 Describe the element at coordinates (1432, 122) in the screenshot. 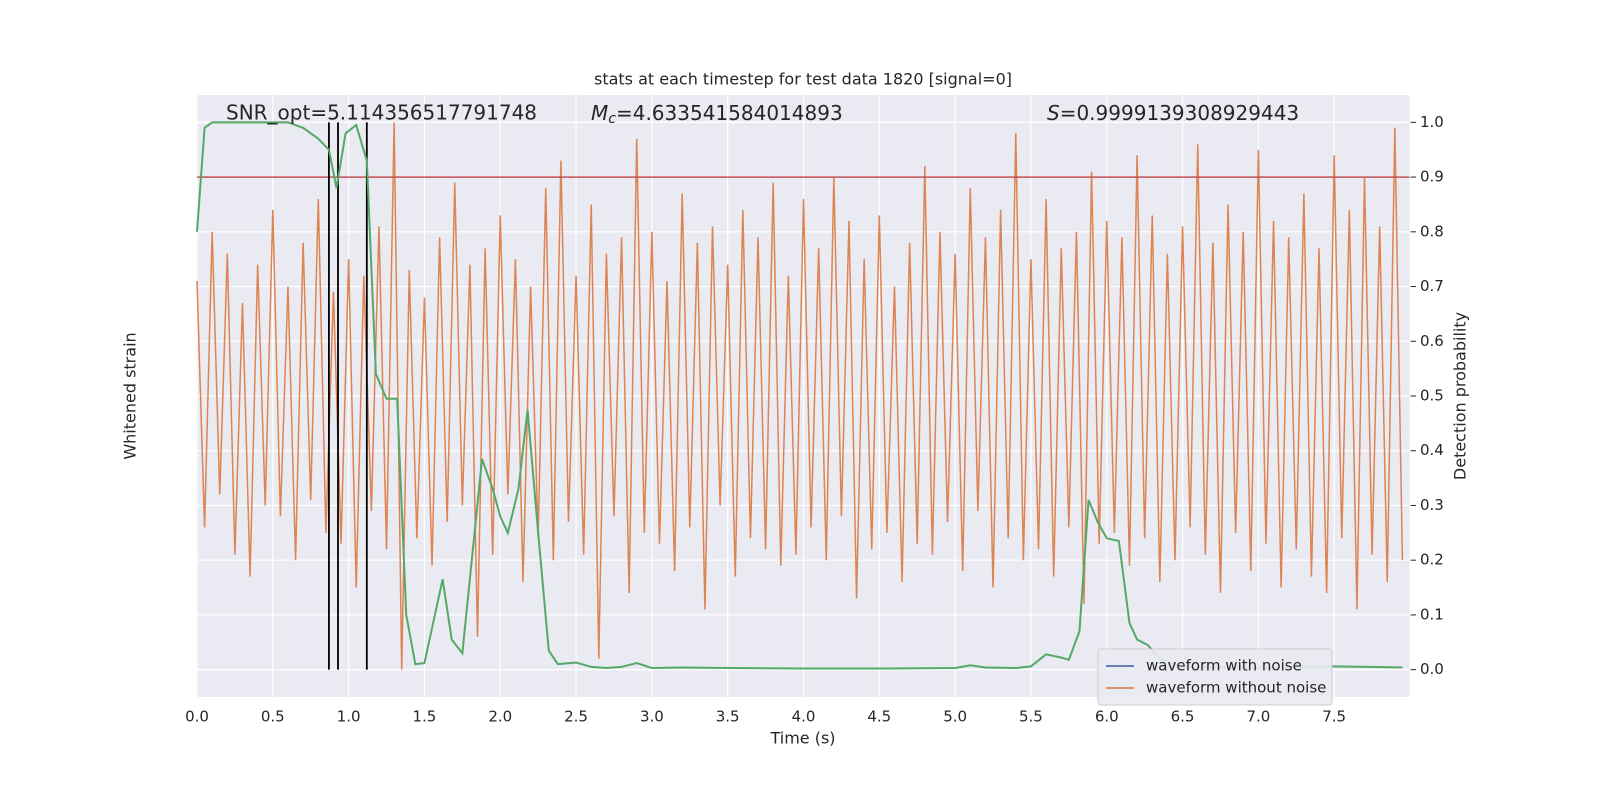

I see `y2-tick-label: 1.0` at that location.